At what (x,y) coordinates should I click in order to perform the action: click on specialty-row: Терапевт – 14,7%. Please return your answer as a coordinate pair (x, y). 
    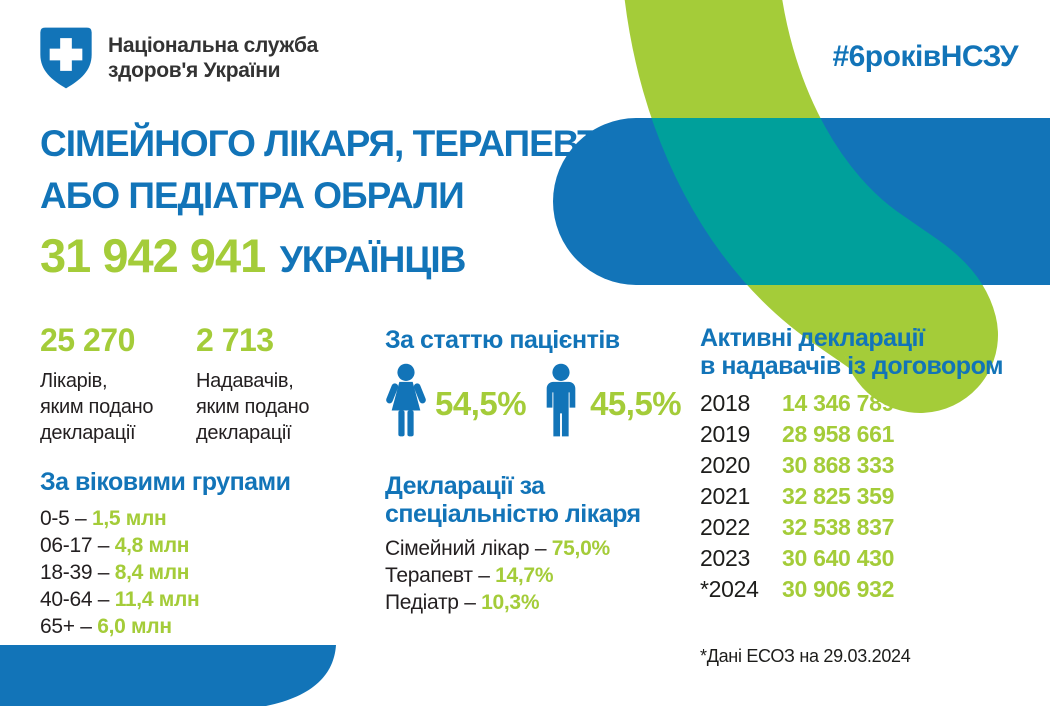
    Looking at the image, I should click on (469, 575).